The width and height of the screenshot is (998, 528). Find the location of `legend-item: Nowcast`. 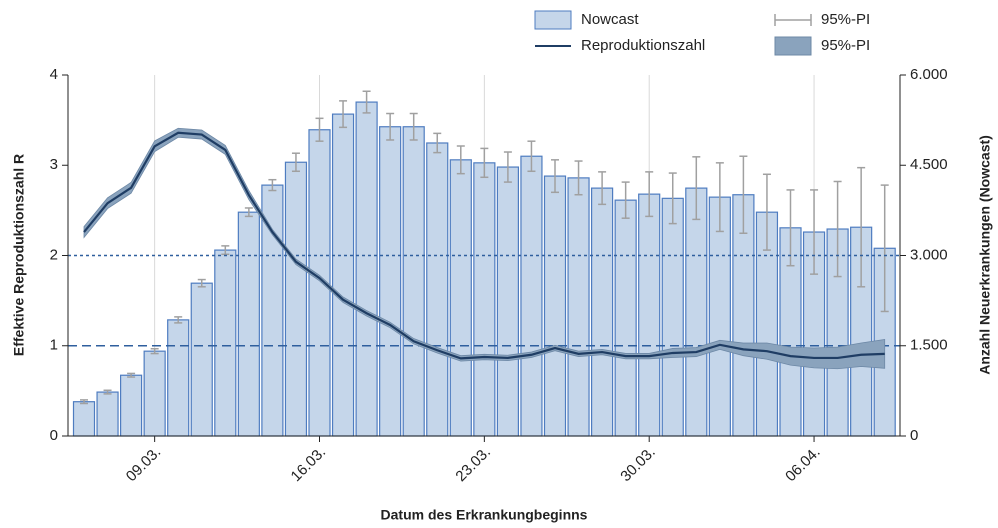

legend-item: Nowcast is located at coordinates (586, 20).